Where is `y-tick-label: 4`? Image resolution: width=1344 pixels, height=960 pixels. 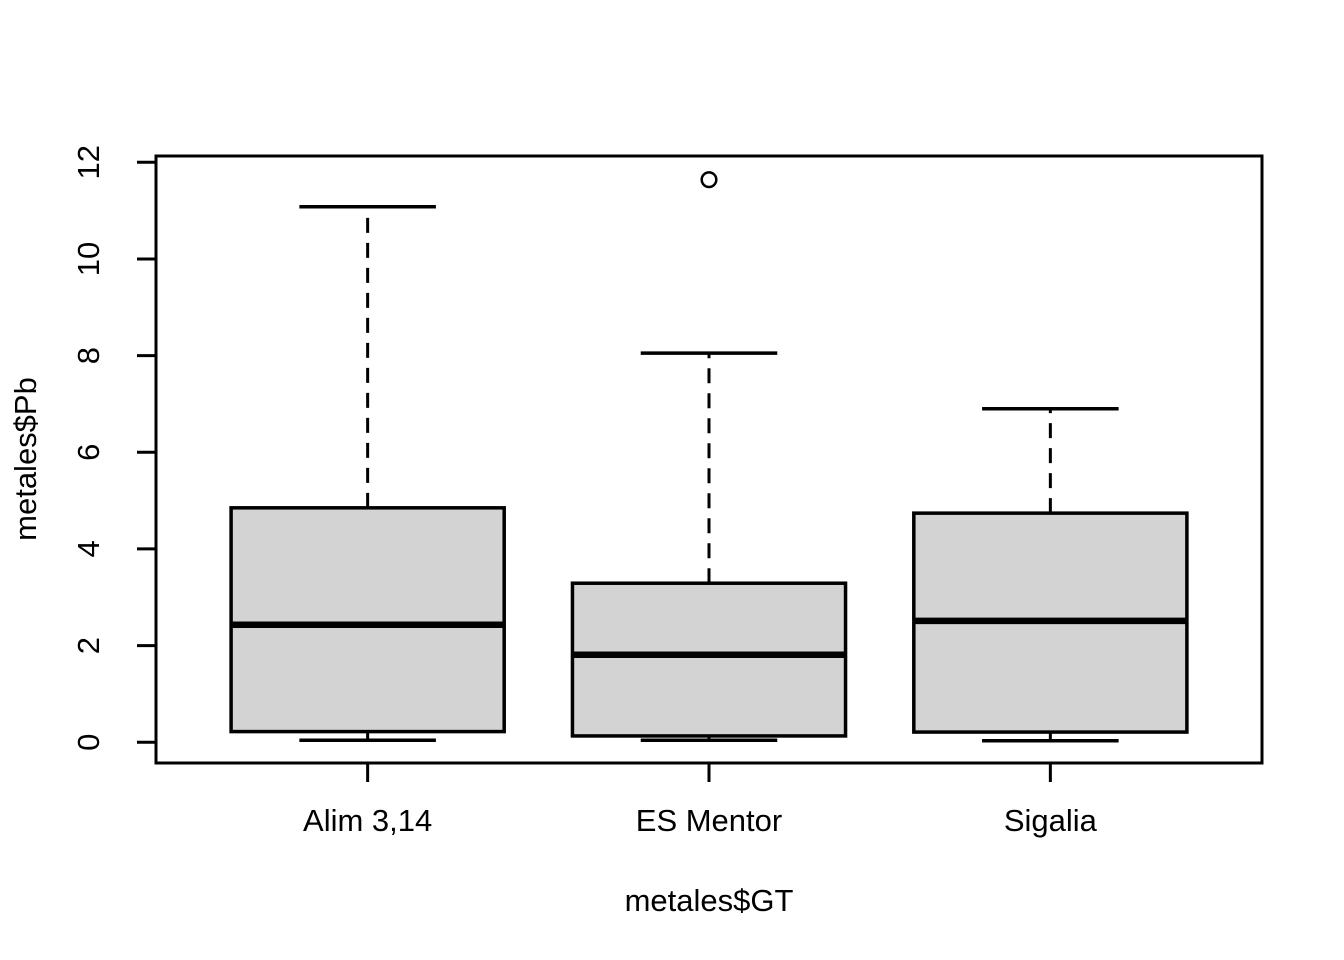
y-tick-label: 4 is located at coordinates (88, 548).